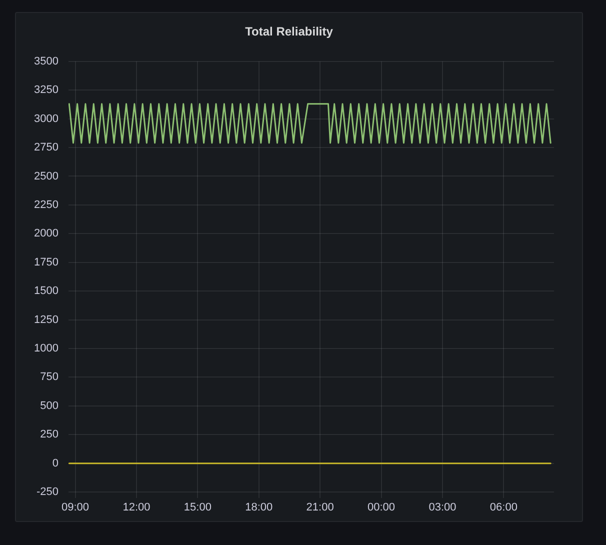  What do you see at coordinates (46, 204) in the screenshot?
I see `y-tick-label: 2250` at bounding box center [46, 204].